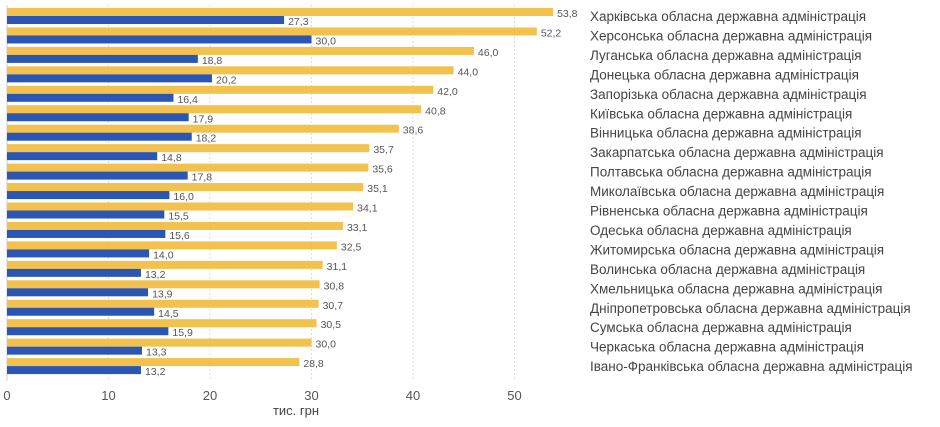 The image size is (940, 427). I want to click on data-label: 13,9, so click(162, 294).